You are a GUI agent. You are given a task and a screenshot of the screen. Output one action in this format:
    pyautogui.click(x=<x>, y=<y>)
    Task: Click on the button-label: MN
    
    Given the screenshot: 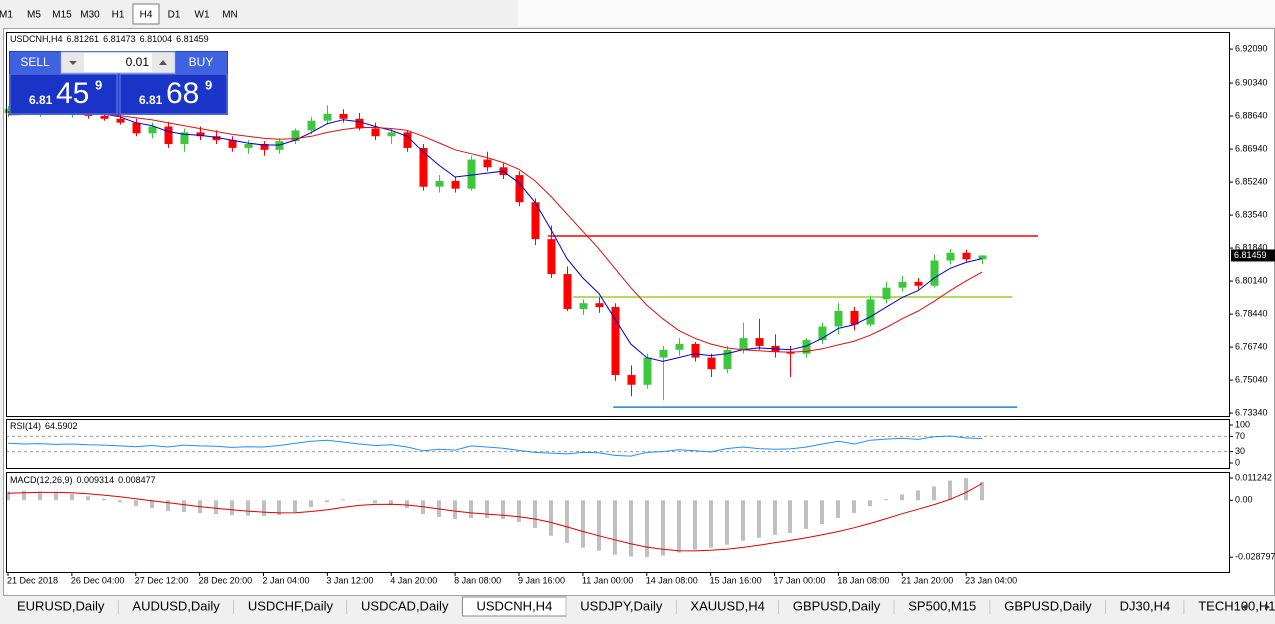 What is the action you would take?
    pyautogui.click(x=230, y=15)
    